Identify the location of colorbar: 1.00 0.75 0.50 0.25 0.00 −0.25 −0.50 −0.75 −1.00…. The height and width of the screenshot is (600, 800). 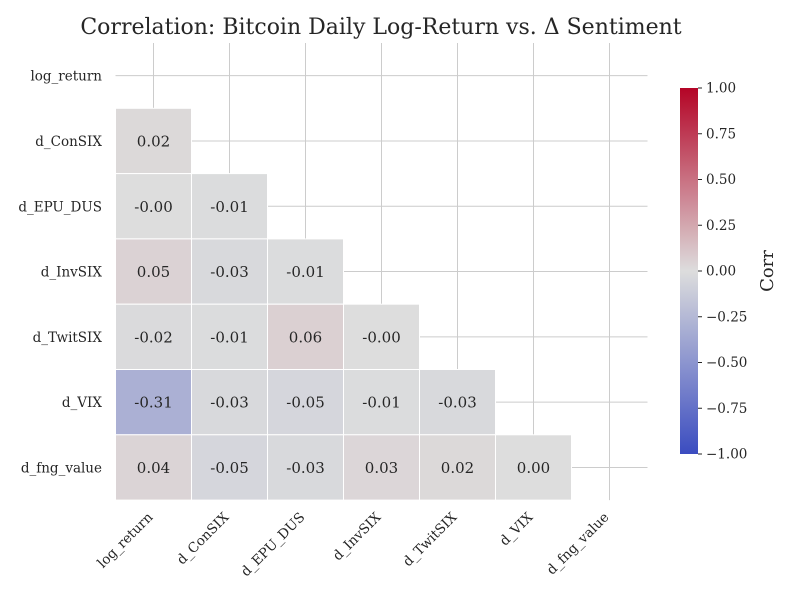
(729, 272).